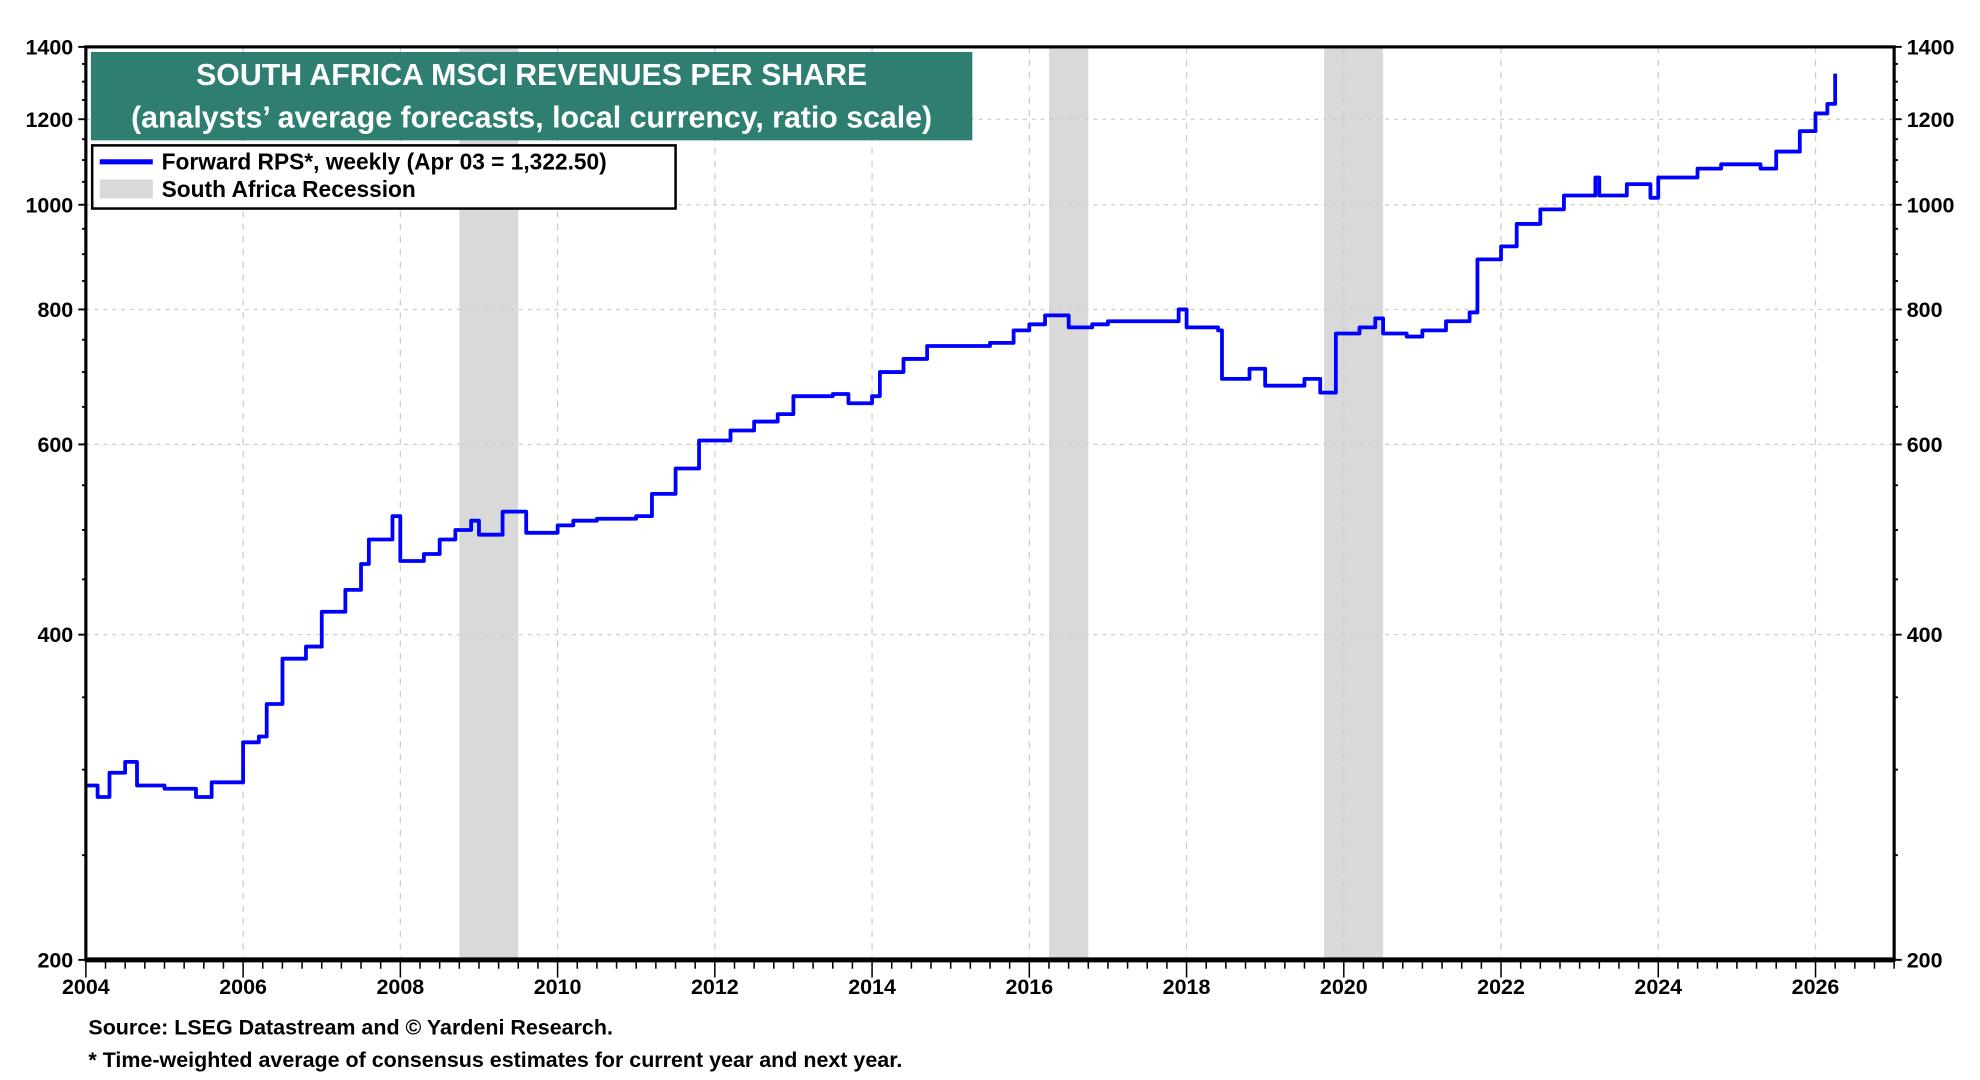 This screenshot has width=1980, height=1080. I want to click on legend-series-label: Forward RPS*, weekly (Apr 03 = 1,322.50), so click(384, 161).